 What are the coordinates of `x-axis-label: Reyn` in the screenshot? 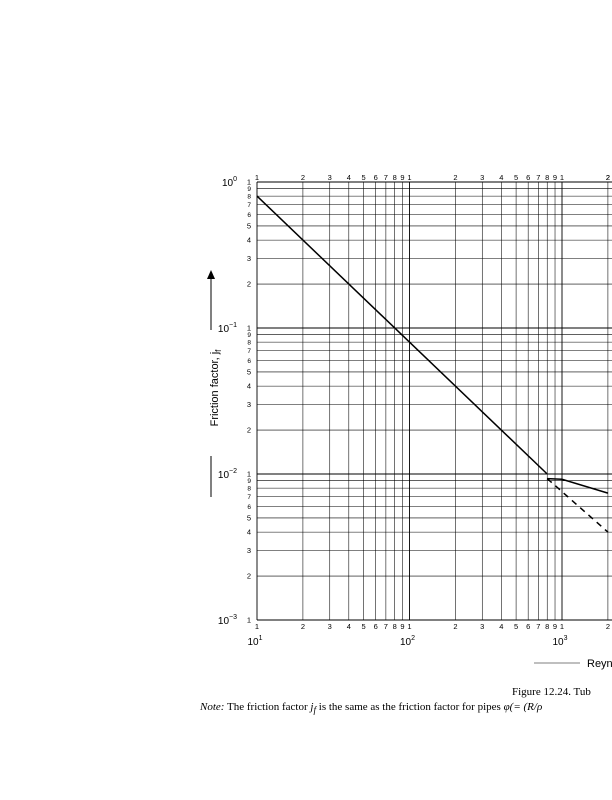 It's located at (599, 664).